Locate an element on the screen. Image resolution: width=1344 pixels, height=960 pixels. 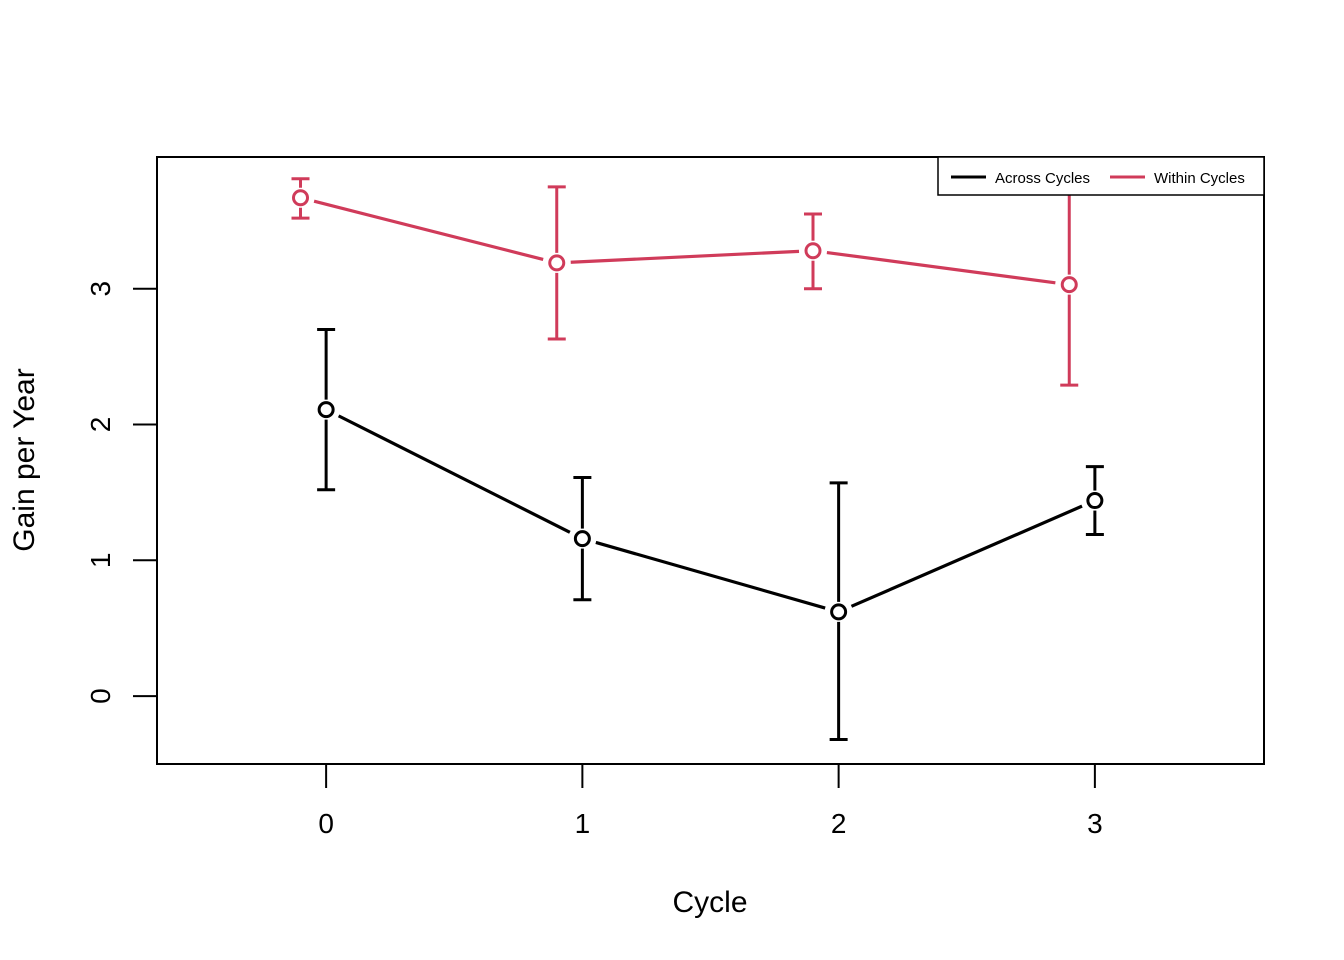
y-tick-label: 3 is located at coordinates (100, 289).